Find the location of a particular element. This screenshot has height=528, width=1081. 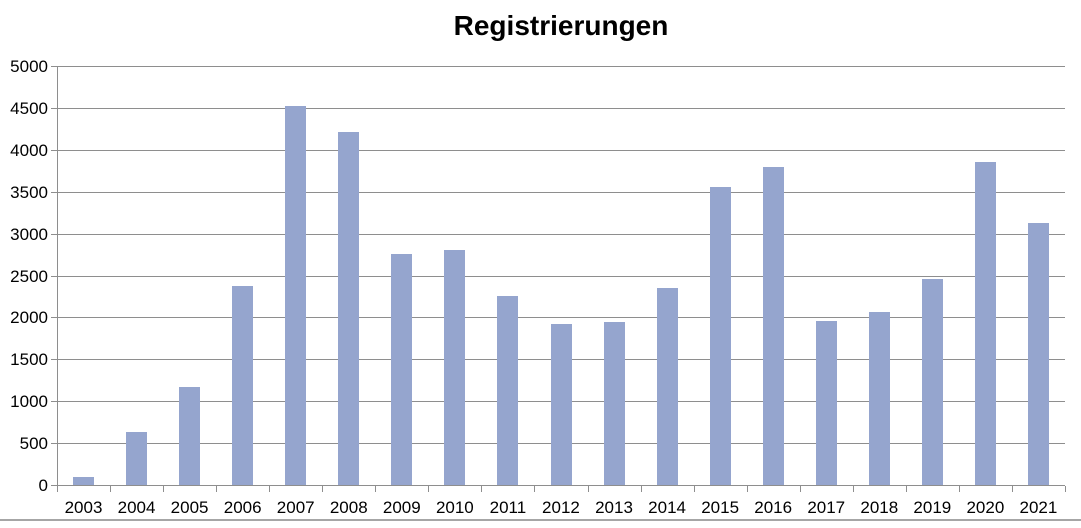

x-axis-tick-label: 2021 is located at coordinates (1038, 507).